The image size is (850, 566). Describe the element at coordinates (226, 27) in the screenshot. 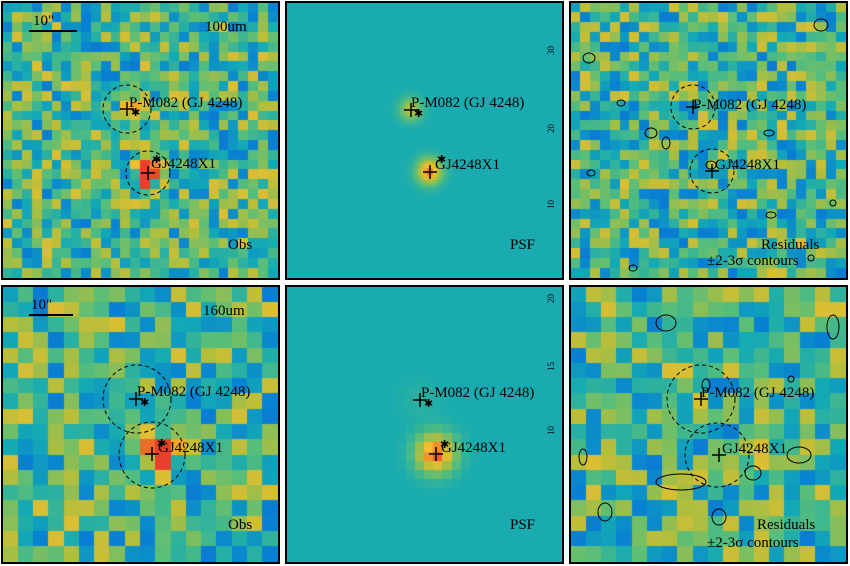

I see `band-label: 100um` at that location.